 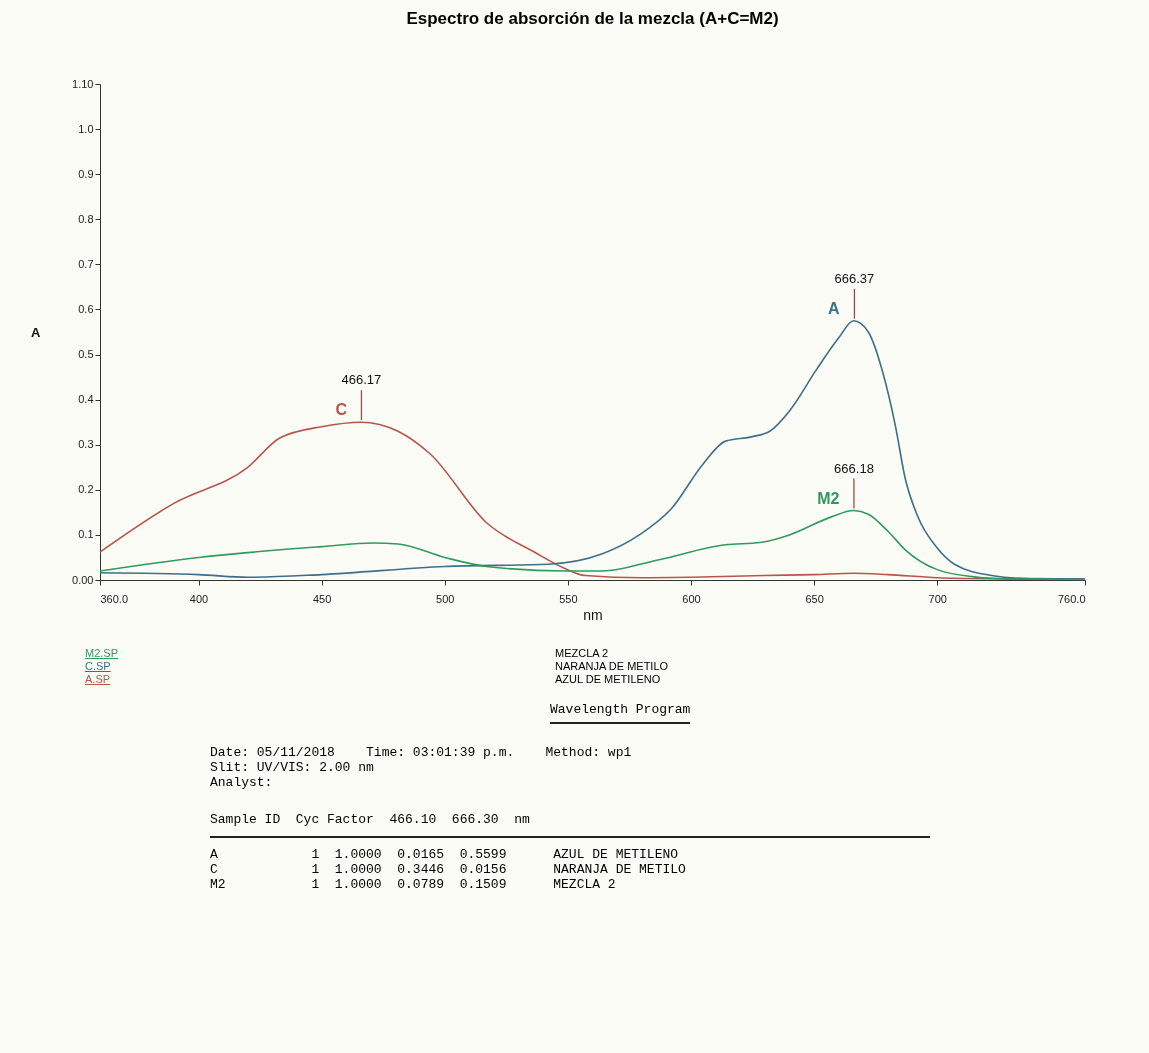 What do you see at coordinates (86, 444) in the screenshot?
I see `y-tick-label: 0.3` at bounding box center [86, 444].